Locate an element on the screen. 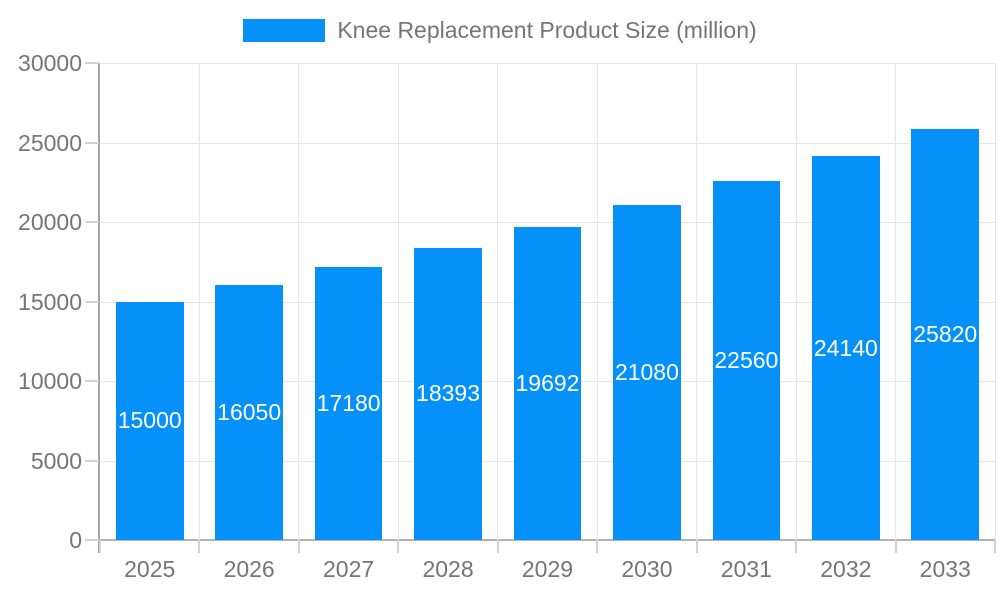 Image resolution: width=1000 pixels, height=600 pixels. bar-value-label: 19692 is located at coordinates (547, 382).